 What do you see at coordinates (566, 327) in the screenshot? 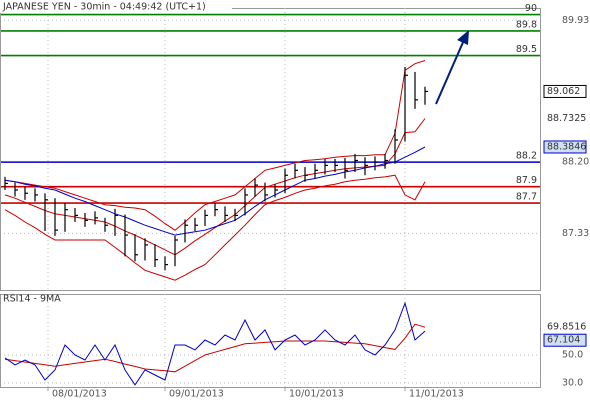
I see `last-value-label: 69.8516` at bounding box center [566, 327].